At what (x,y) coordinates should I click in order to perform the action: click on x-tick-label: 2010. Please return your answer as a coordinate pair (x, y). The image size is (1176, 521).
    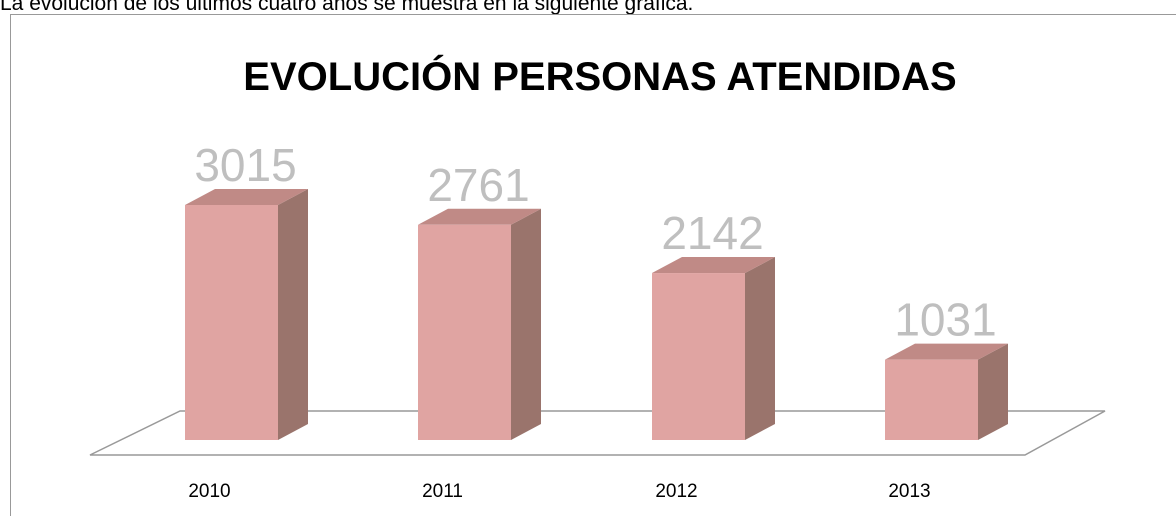
    Looking at the image, I should click on (209, 491).